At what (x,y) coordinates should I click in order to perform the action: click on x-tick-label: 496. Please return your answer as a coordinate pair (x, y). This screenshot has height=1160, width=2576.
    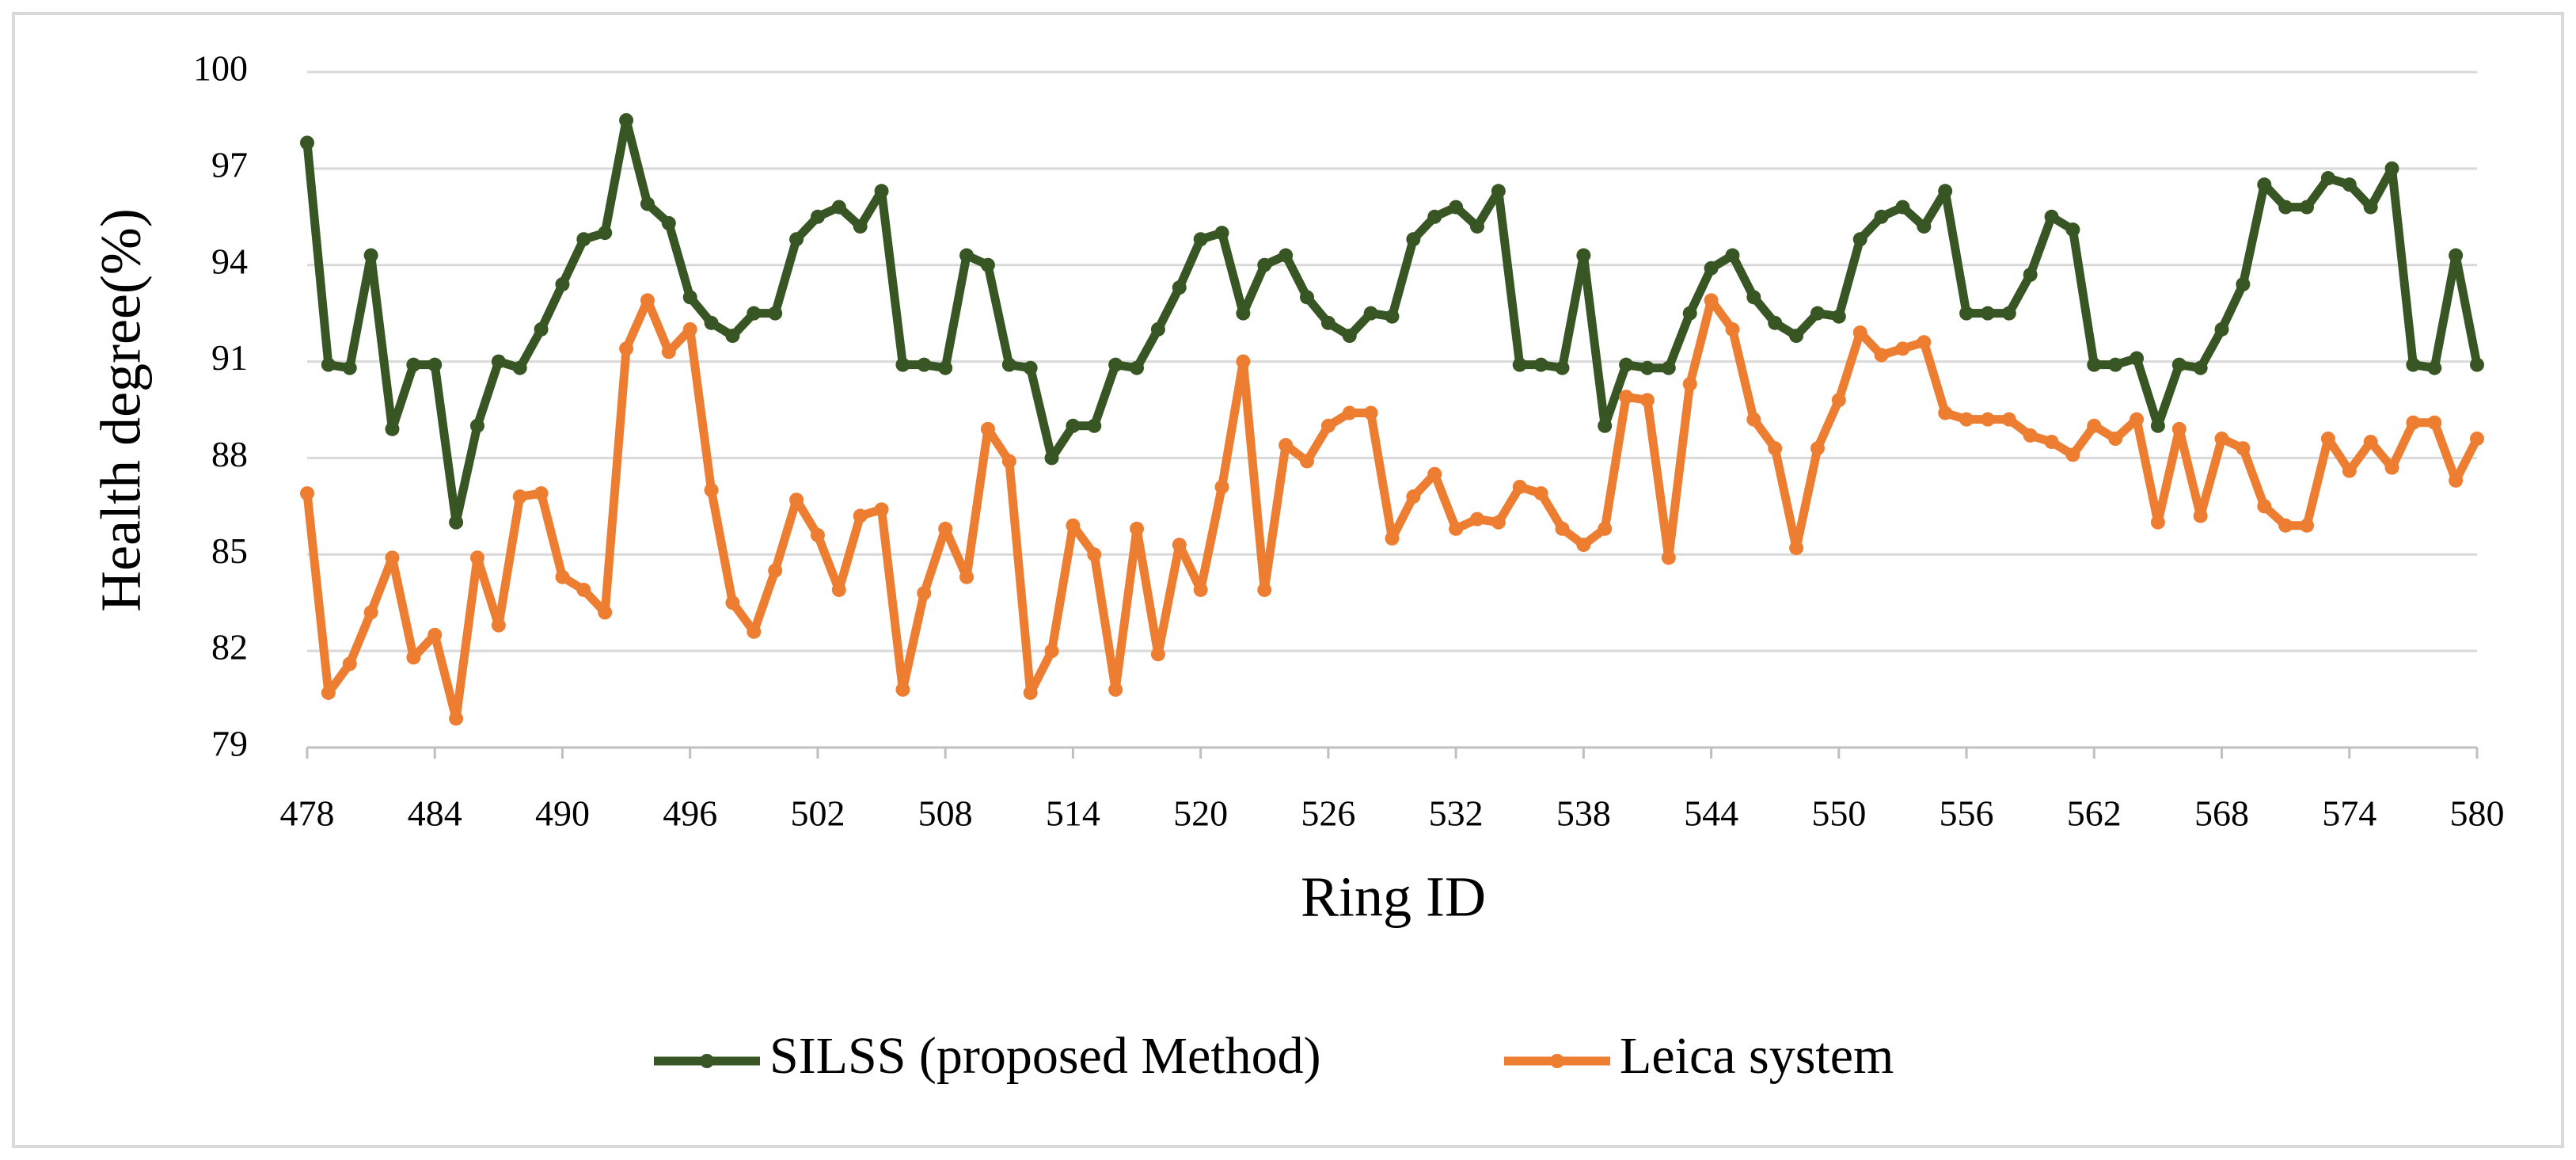
    Looking at the image, I should click on (690, 813).